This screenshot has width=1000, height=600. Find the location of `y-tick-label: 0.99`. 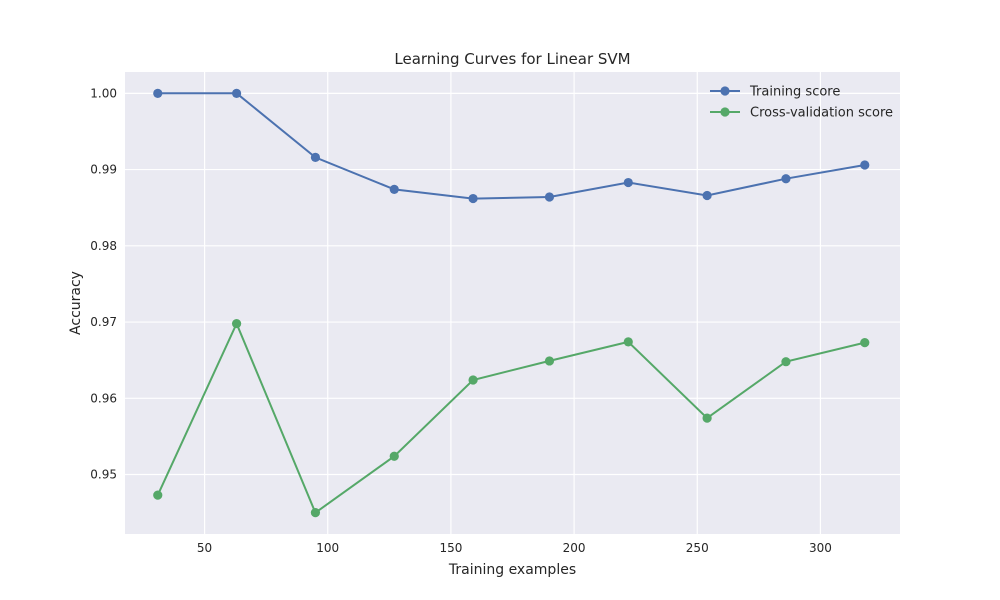

y-tick-label: 0.99 is located at coordinates (103, 170).